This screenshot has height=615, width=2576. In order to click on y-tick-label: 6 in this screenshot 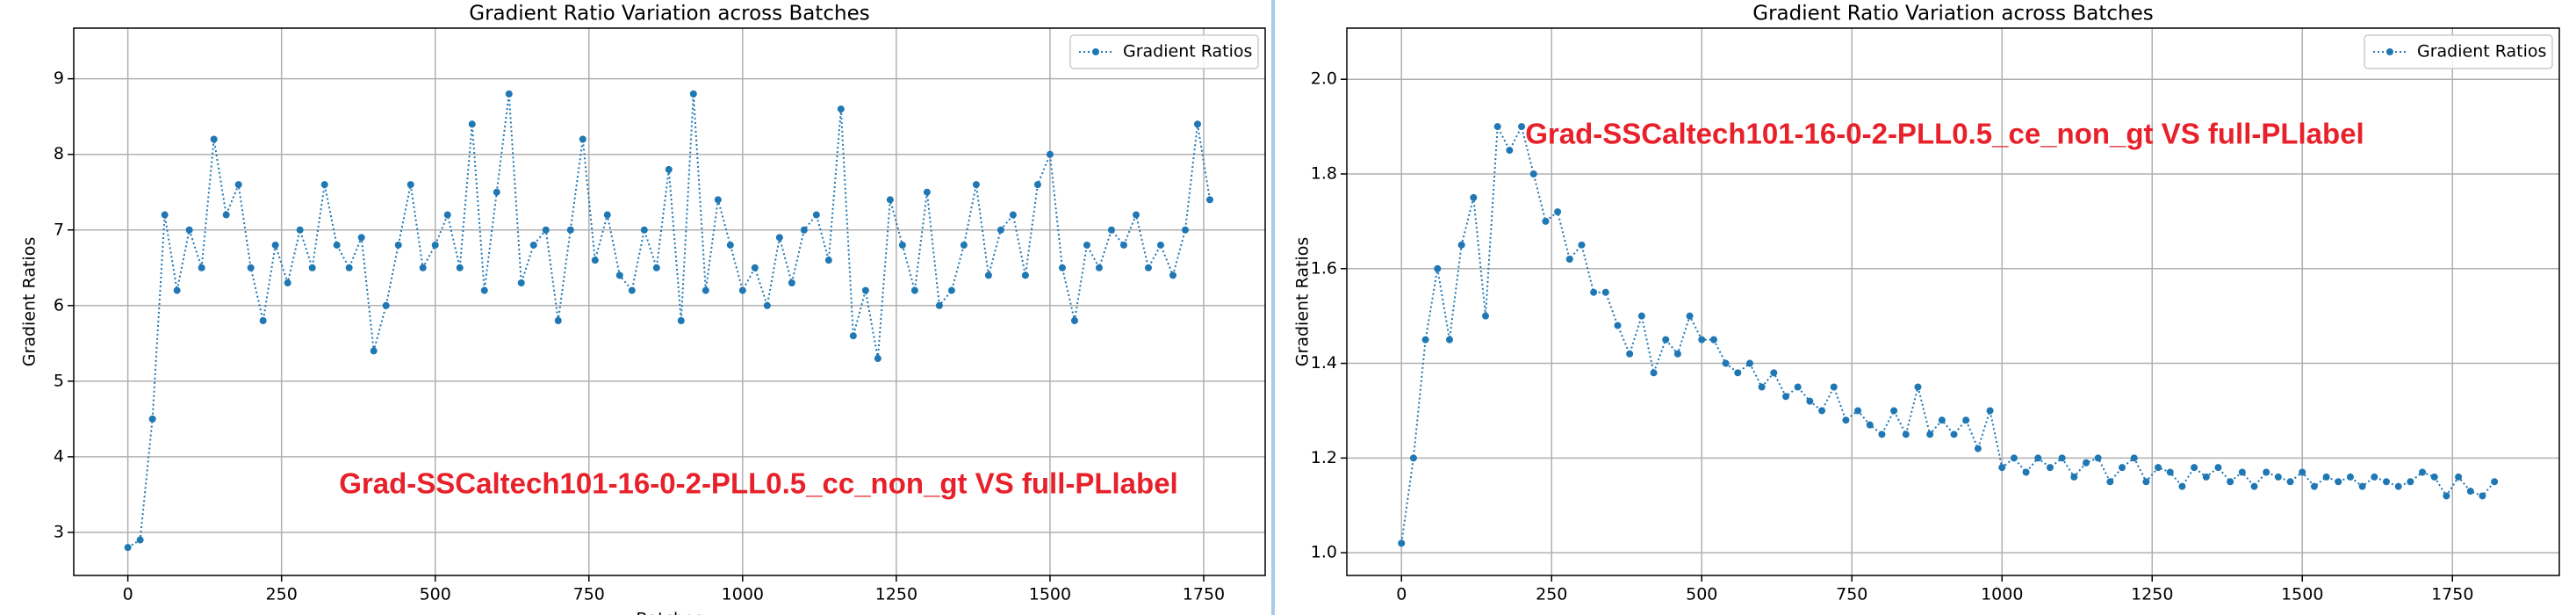, I will do `click(59, 305)`.